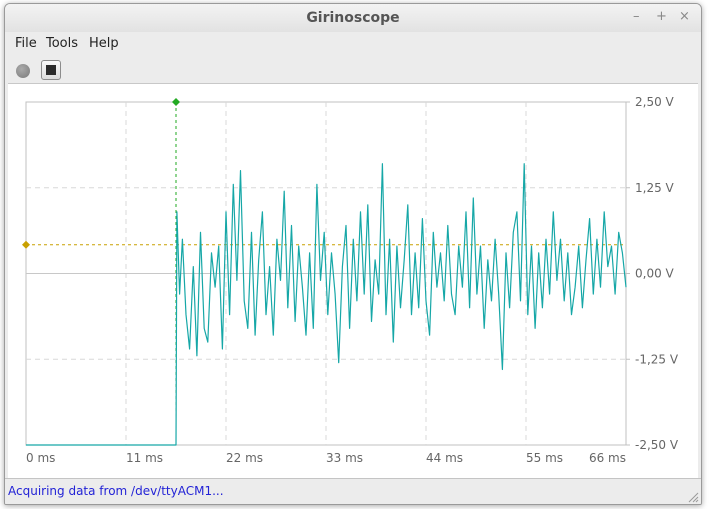 The image size is (710, 509). I want to click on menu-bar: File Tools Help, so click(353, 43).